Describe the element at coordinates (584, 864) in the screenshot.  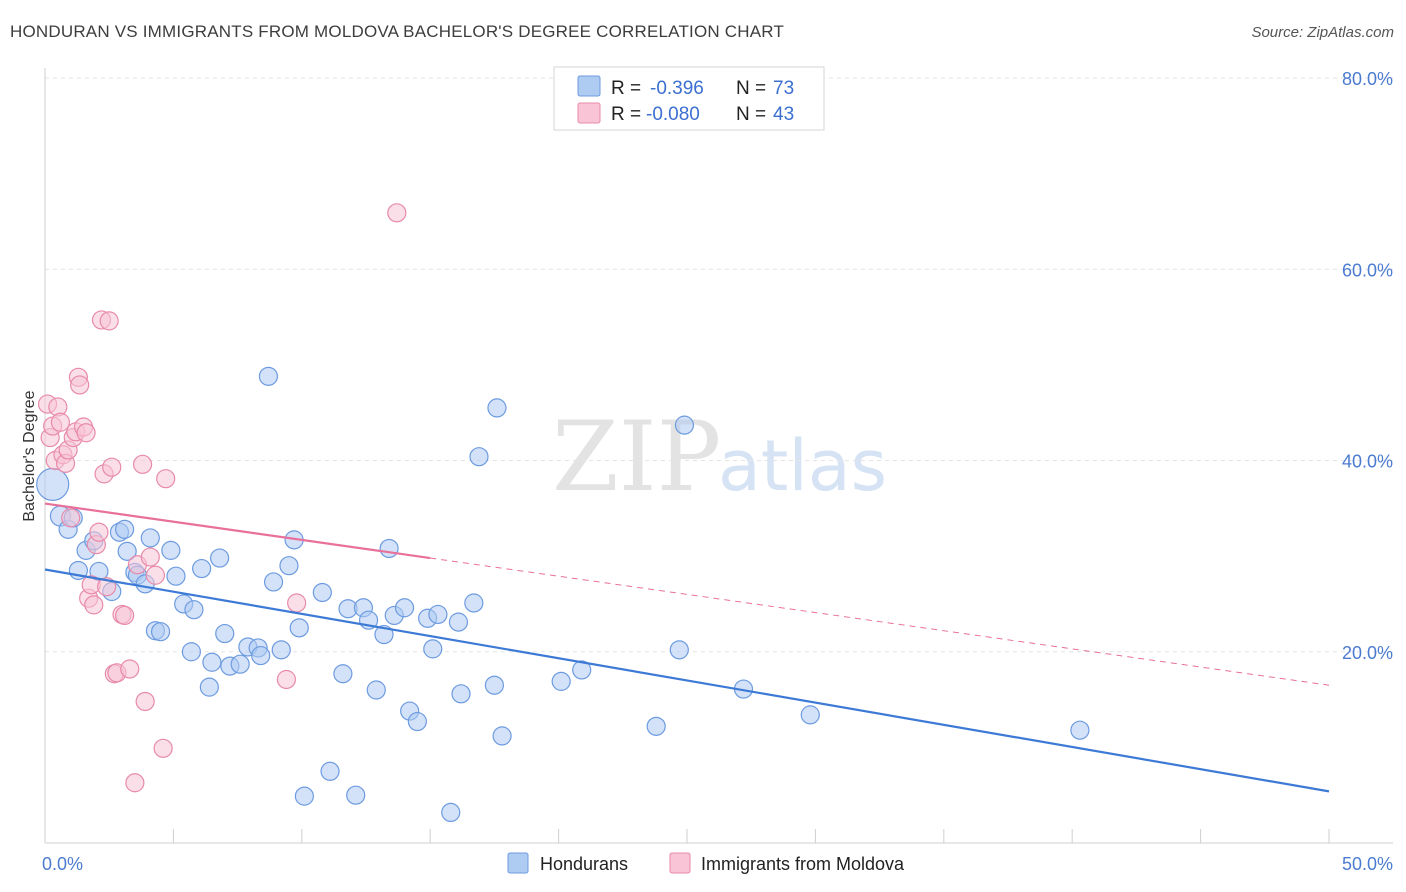
I see `bottom-legend-label-hondurans: Hondurans` at that location.